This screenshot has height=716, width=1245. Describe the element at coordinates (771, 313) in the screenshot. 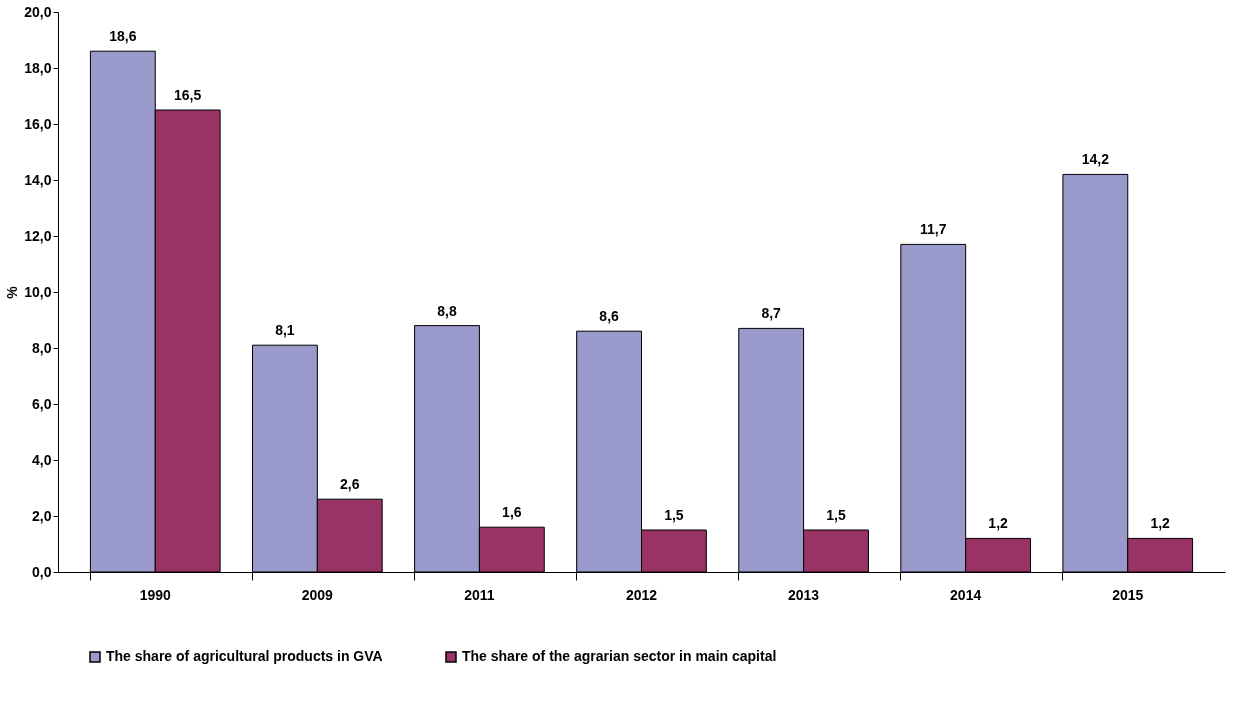

I see `data-label: 8,7` at that location.